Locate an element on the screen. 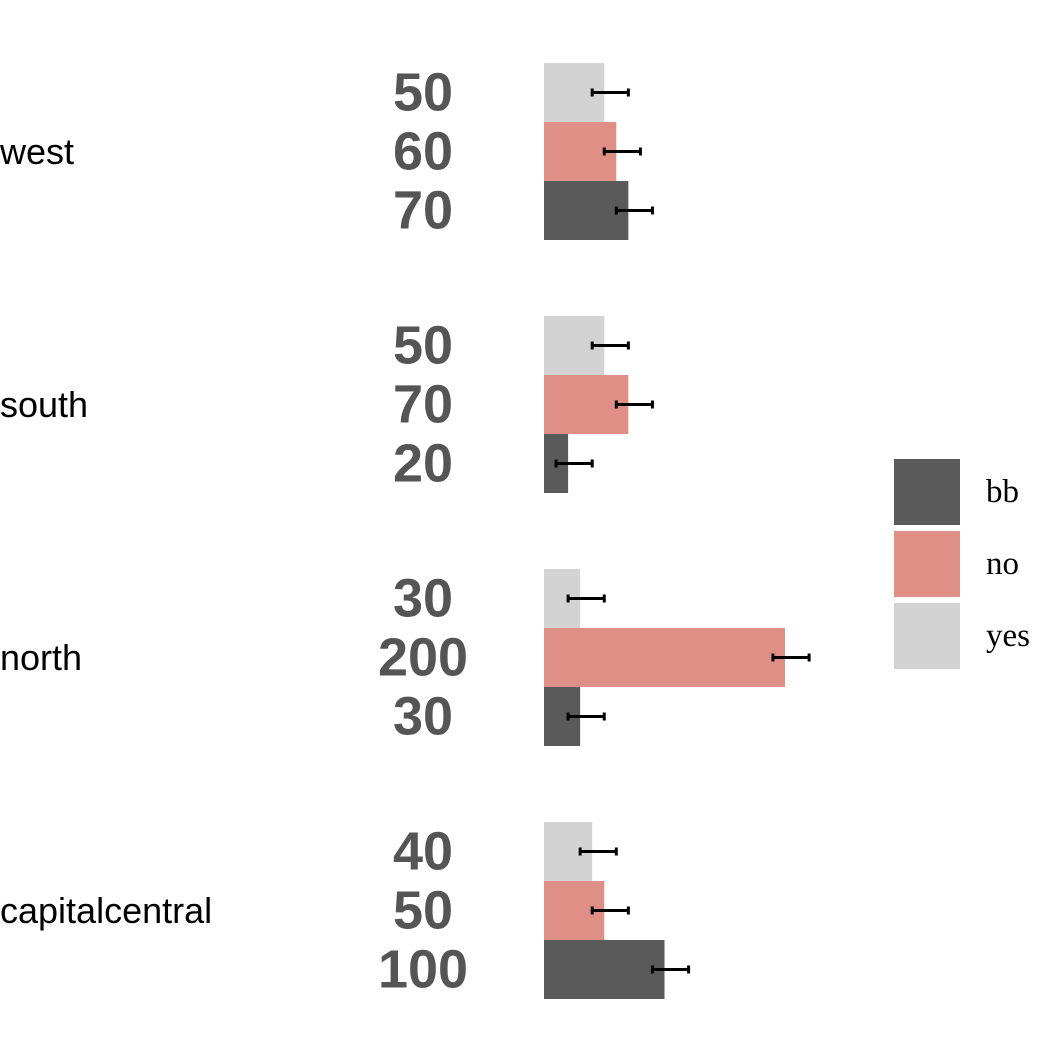  category-label-south: south is located at coordinates (44, 404).